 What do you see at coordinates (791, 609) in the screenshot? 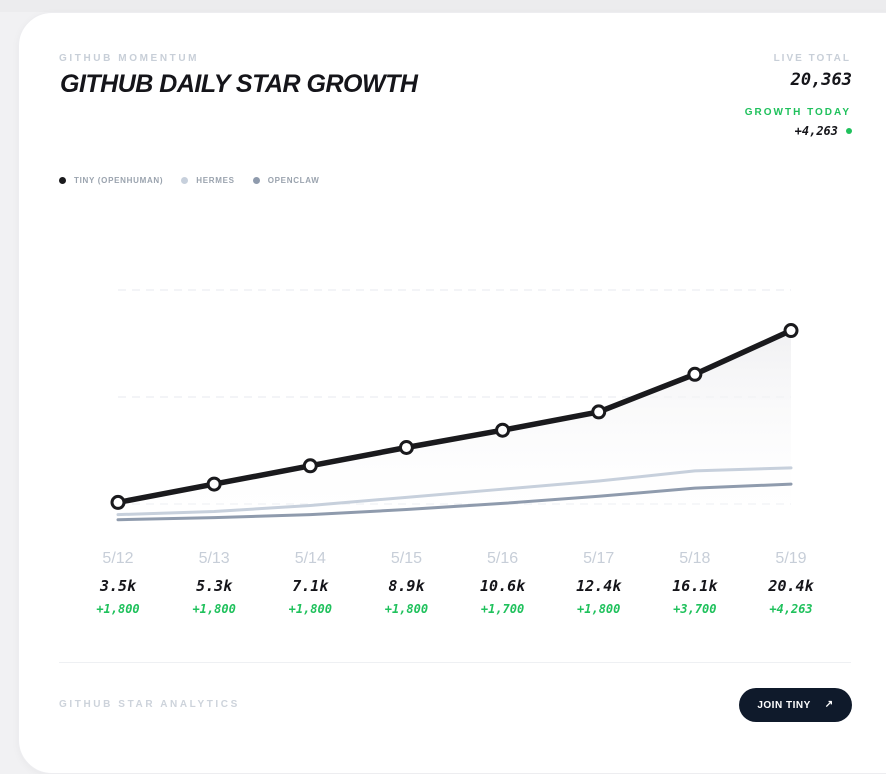
I see `delta-label: +4,263` at bounding box center [791, 609].